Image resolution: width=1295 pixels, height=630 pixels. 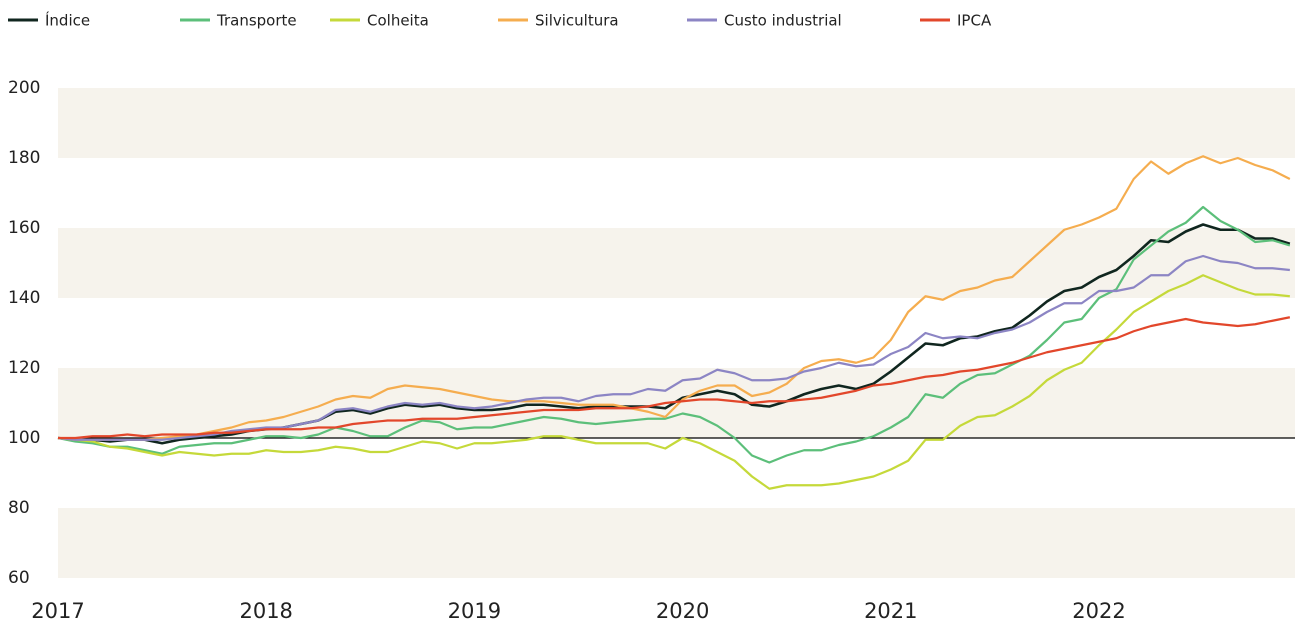 What do you see at coordinates (474, 611) in the screenshot?
I see `x-tick-label: 2019` at bounding box center [474, 611].